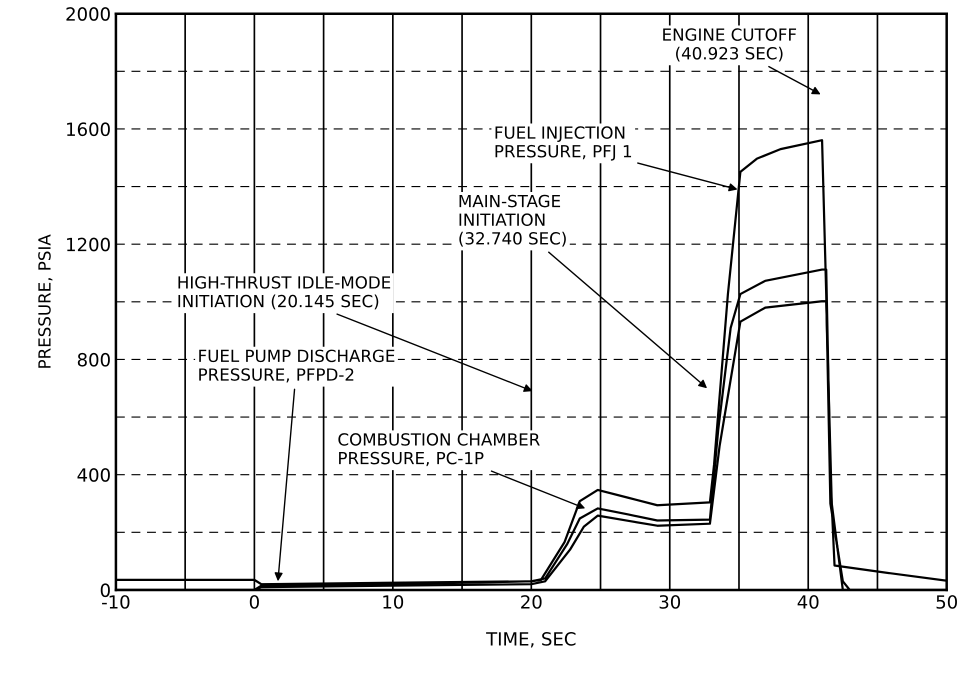 This screenshot has width=966, height=686. Describe the element at coordinates (94, 359) in the screenshot. I see `y-tick-label: 800` at that location.